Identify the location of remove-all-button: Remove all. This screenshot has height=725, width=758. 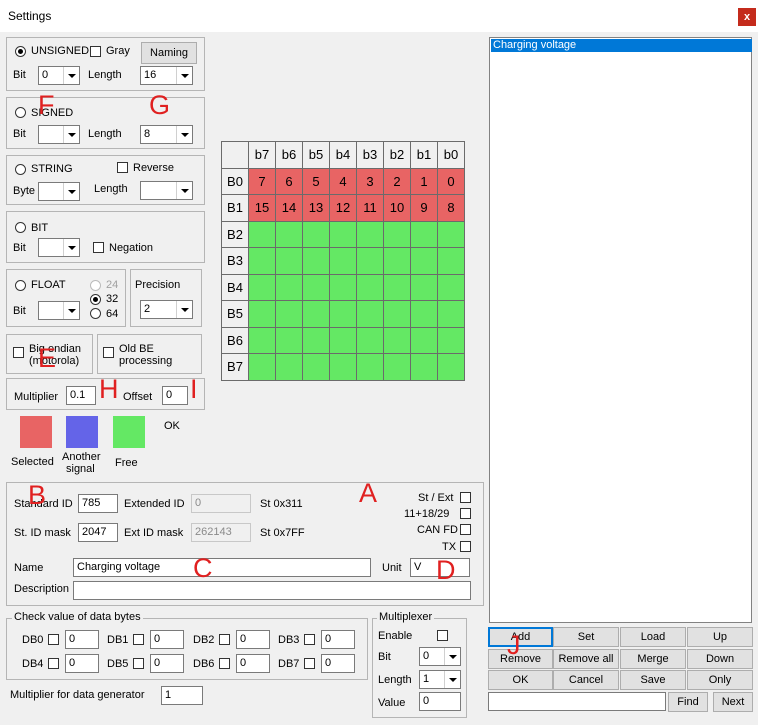
(586, 659).